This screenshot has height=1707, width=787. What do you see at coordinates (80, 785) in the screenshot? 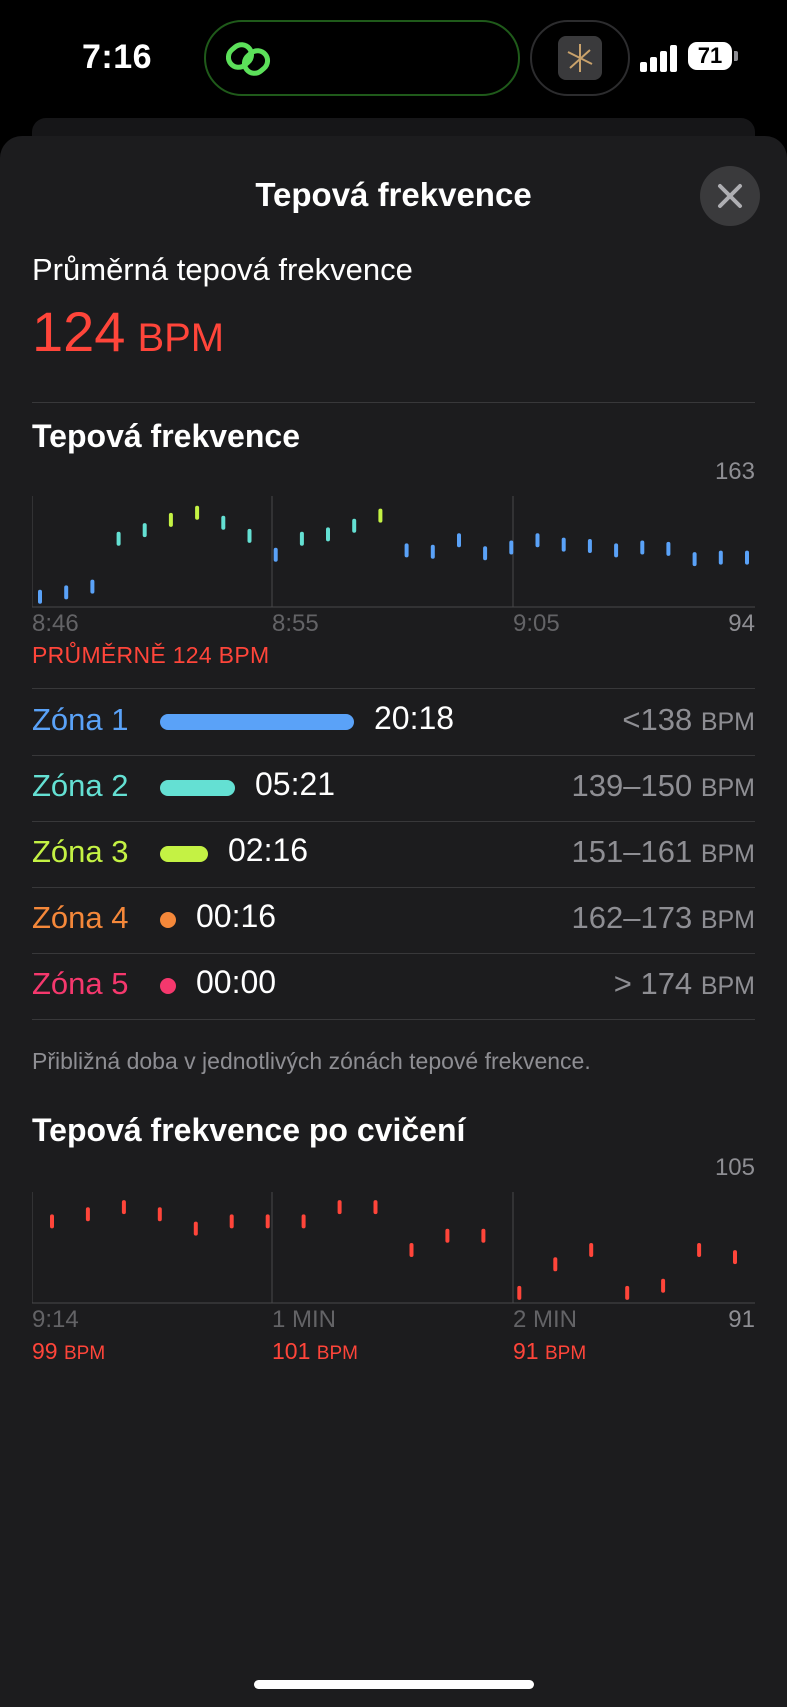
I see `zone-name: Zóna 2` at bounding box center [80, 785].